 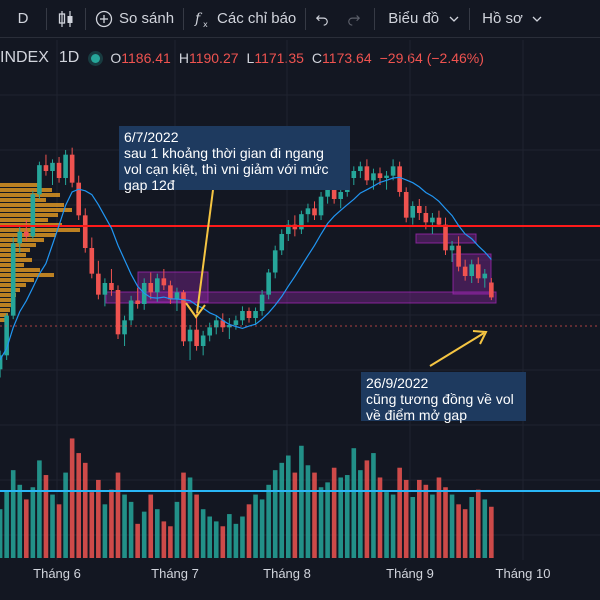 I want to click on profile-dropdown: Hồ sơ, so click(x=511, y=19).